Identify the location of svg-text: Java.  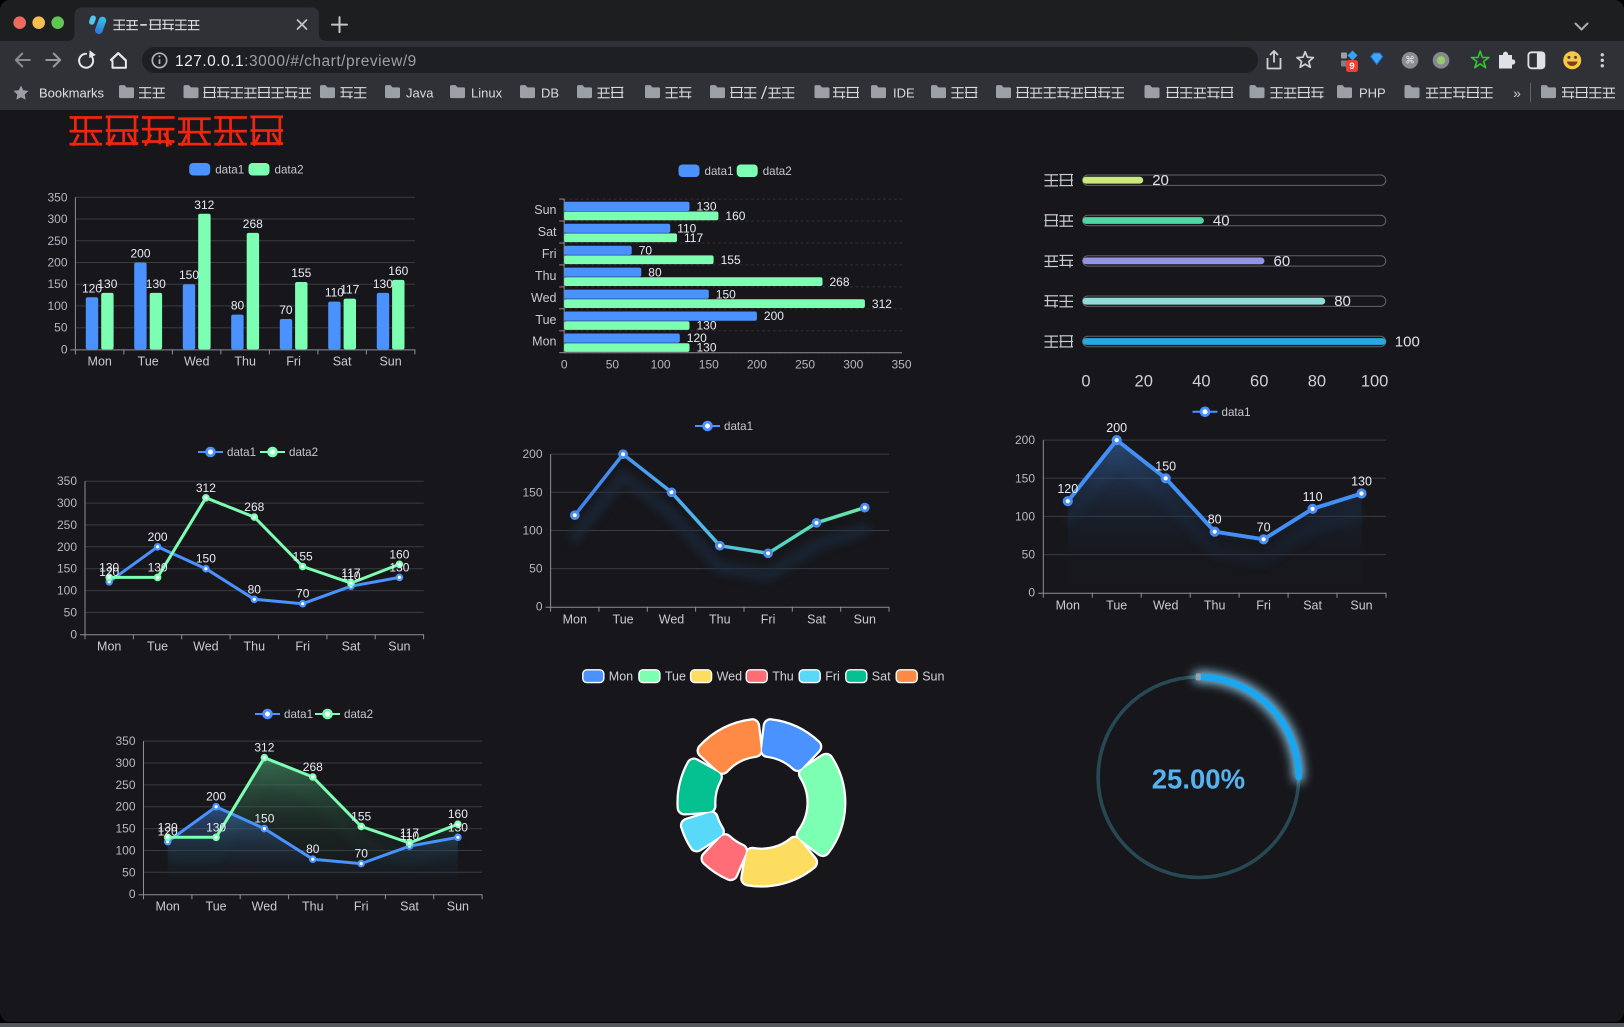
(420, 93).